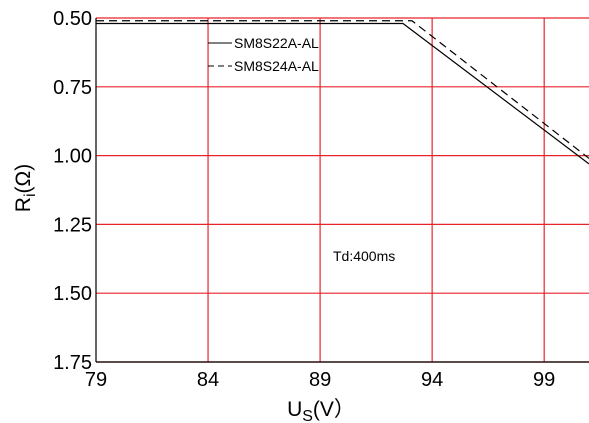  Describe the element at coordinates (25, 188) in the screenshot. I see `y-axis-title: Ri(Ω)` at that location.